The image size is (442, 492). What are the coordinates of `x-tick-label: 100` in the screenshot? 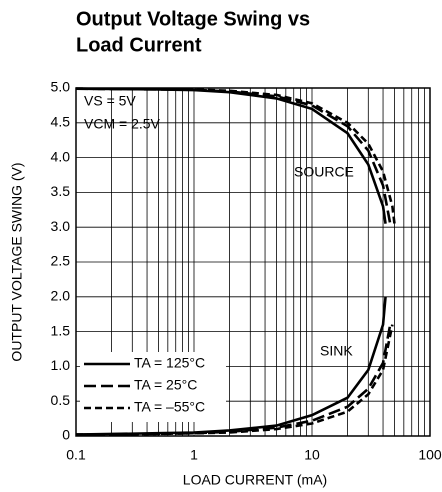 It's located at (430, 455).